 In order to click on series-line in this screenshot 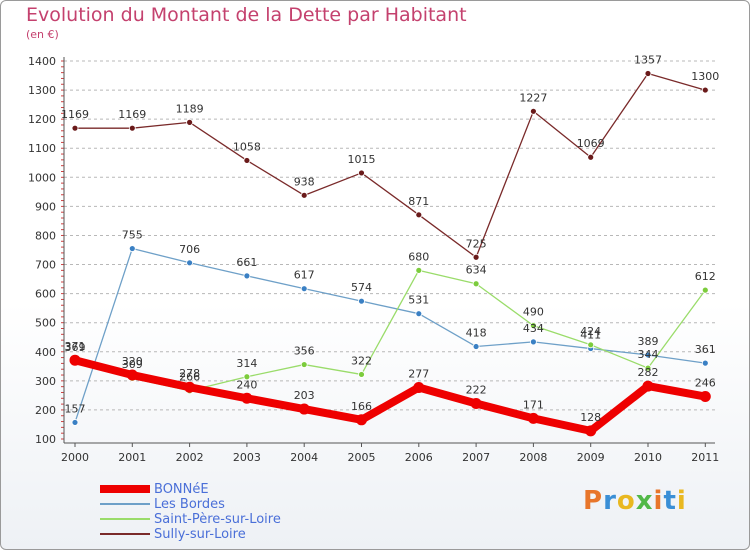, I will do `click(390, 395)`.